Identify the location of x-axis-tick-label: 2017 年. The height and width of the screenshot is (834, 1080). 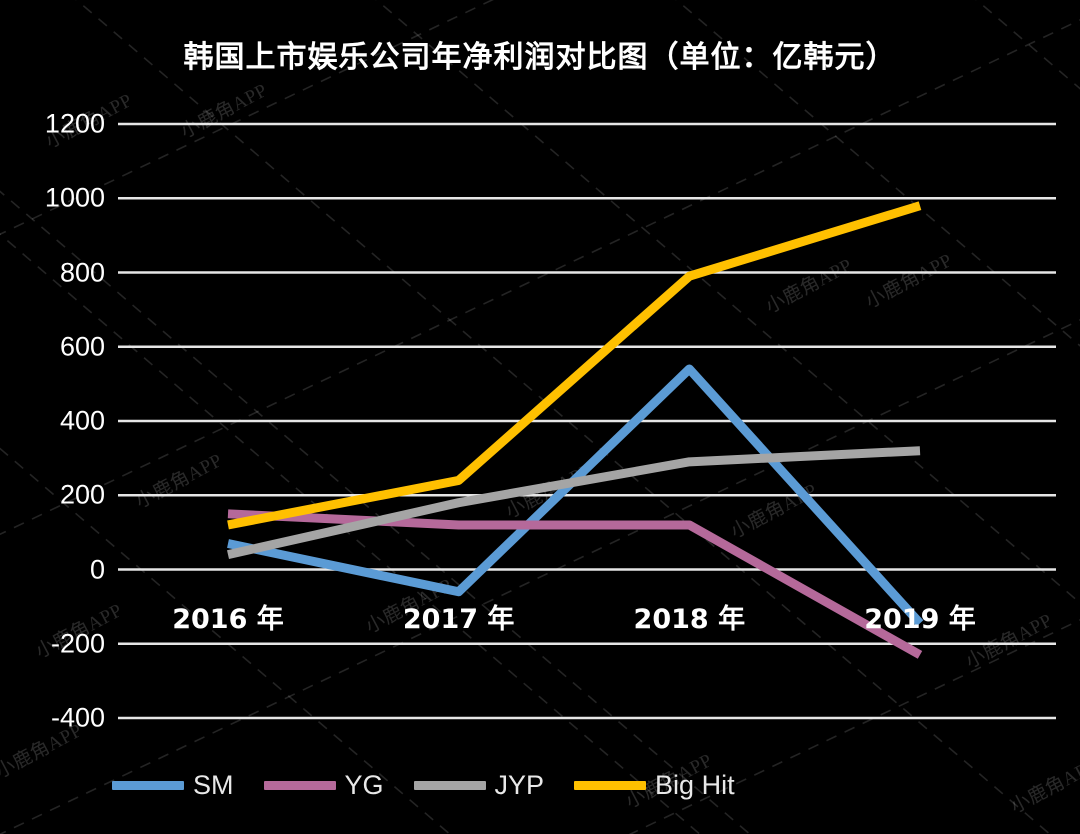
(458, 619).